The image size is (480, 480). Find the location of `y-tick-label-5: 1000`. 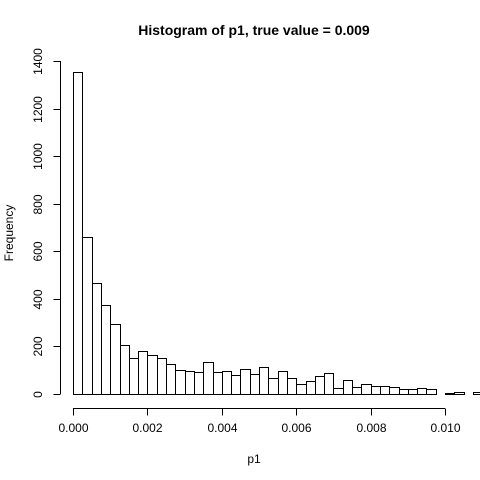

y-tick-label-5: 1000 is located at coordinates (38, 156).